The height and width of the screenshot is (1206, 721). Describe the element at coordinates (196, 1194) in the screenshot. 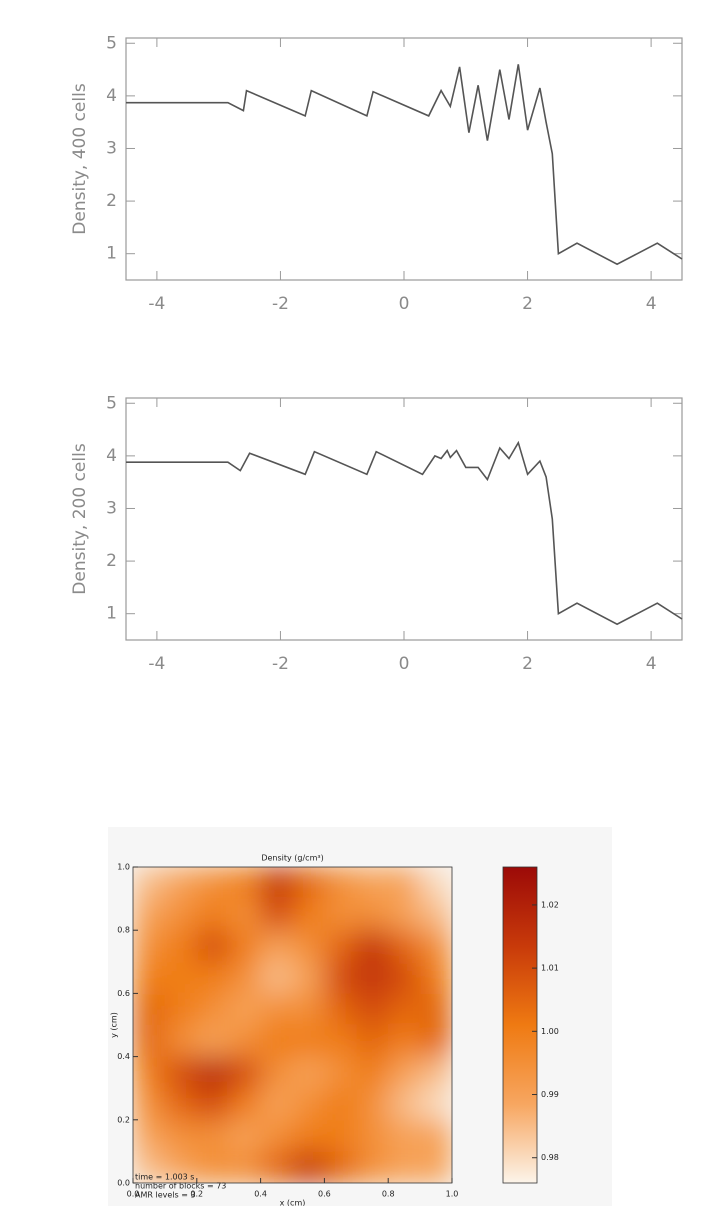

I see `x-tick-label: 0.2` at that location.